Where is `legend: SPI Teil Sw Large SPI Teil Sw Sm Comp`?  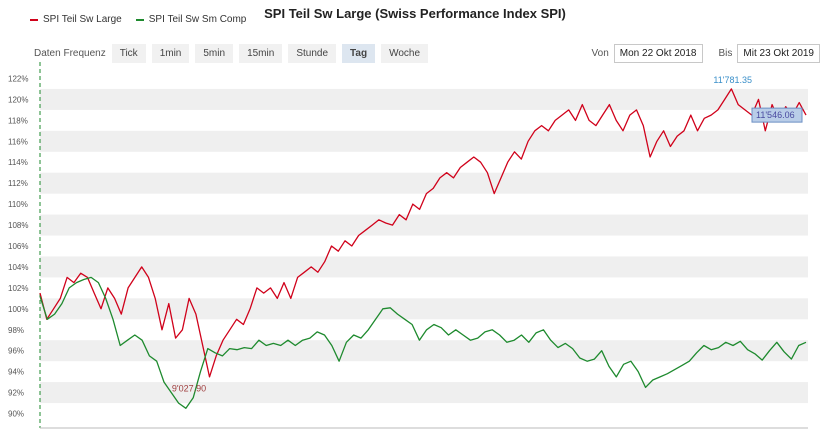
legend: SPI Teil Sw Large SPI Teil Sw Sm Comp is located at coordinates (138, 19).